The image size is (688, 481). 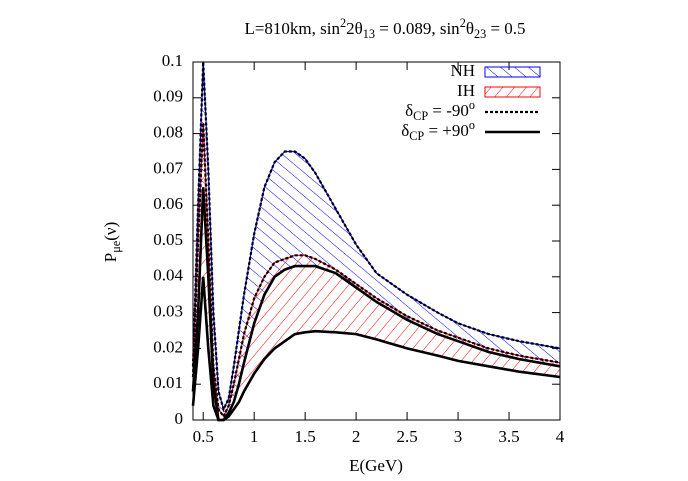 I want to click on y-tick-label: 0.03, so click(x=168, y=311).